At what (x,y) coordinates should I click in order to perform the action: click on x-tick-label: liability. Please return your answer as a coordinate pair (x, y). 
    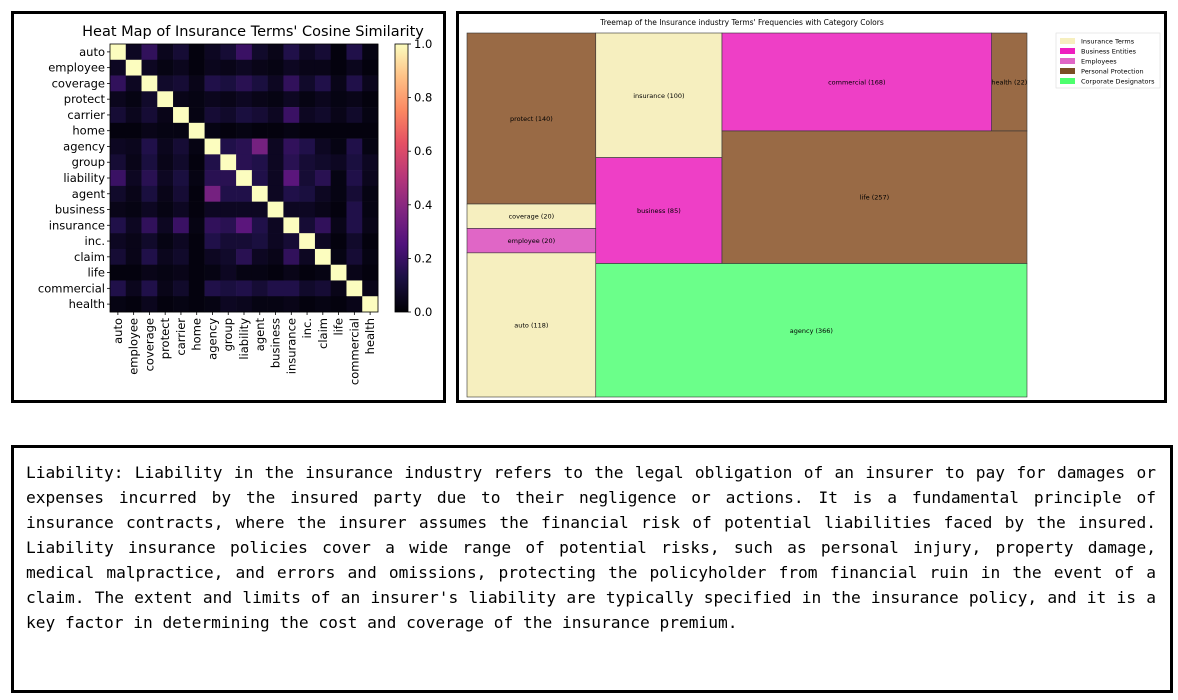
    Looking at the image, I should click on (244, 339).